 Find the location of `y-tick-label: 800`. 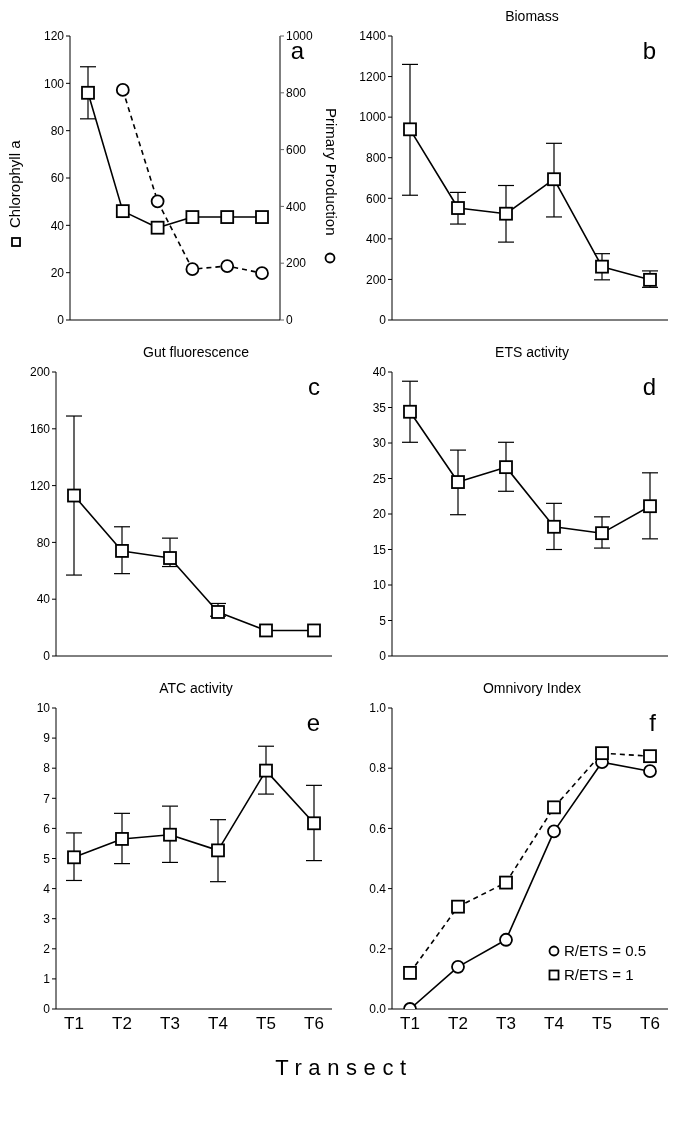

y-tick-label: 800 is located at coordinates (376, 157).